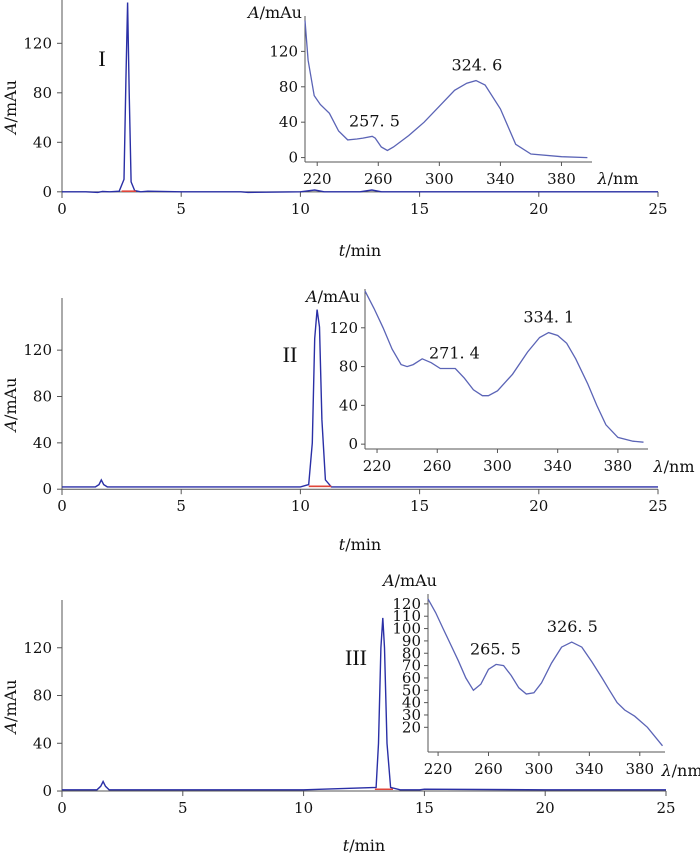 The height and width of the screenshot is (856, 700). What do you see at coordinates (411, 715) in the screenshot?
I see `inset-y-tick-label: 30` at bounding box center [411, 715].